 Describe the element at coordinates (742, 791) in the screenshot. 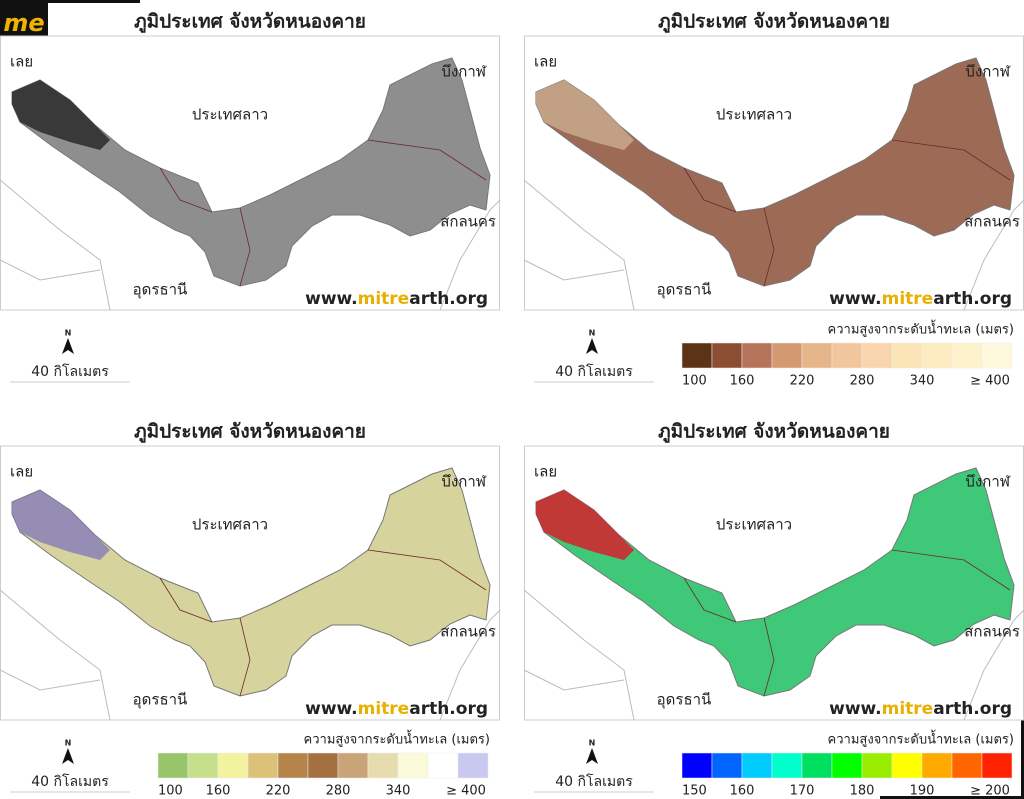

I see `legend-label: 160` at that location.